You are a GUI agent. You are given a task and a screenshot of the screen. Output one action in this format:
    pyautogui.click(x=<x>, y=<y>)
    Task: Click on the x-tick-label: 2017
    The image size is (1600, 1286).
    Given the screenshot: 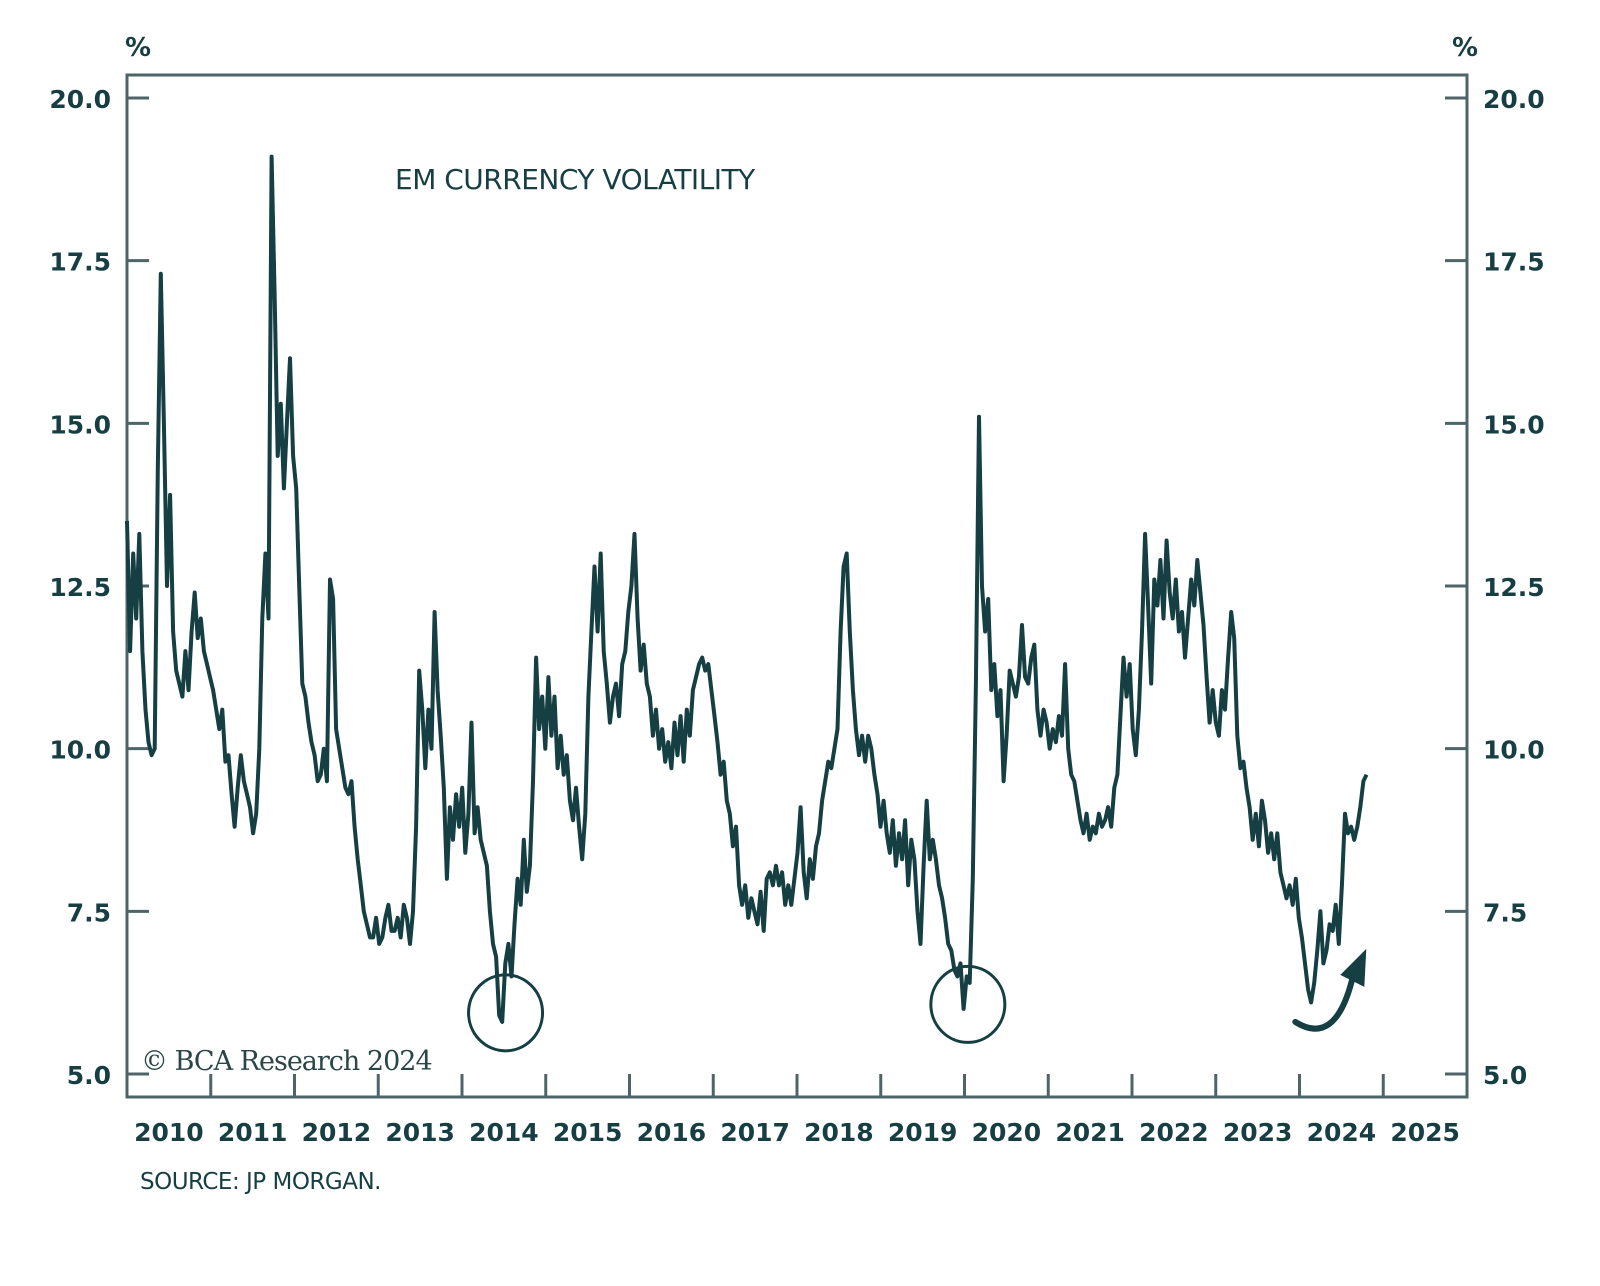 What is the action you would take?
    pyautogui.click(x=755, y=1132)
    